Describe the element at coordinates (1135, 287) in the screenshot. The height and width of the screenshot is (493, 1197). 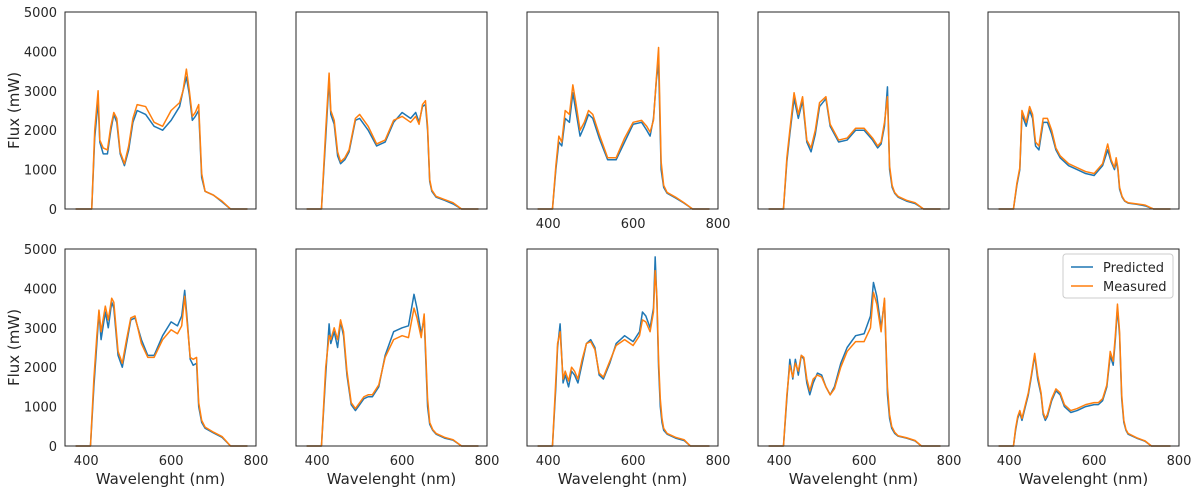
I see `legend-label-measured: Measured` at that location.